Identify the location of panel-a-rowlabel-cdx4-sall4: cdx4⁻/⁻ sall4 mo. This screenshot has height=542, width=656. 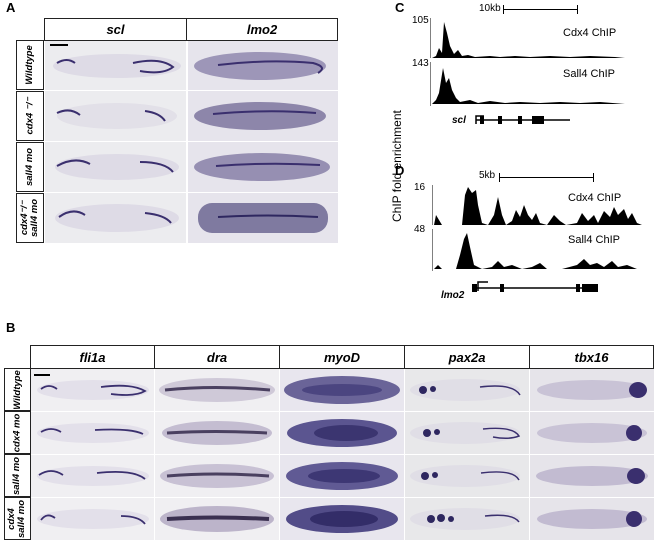
(30, 218).